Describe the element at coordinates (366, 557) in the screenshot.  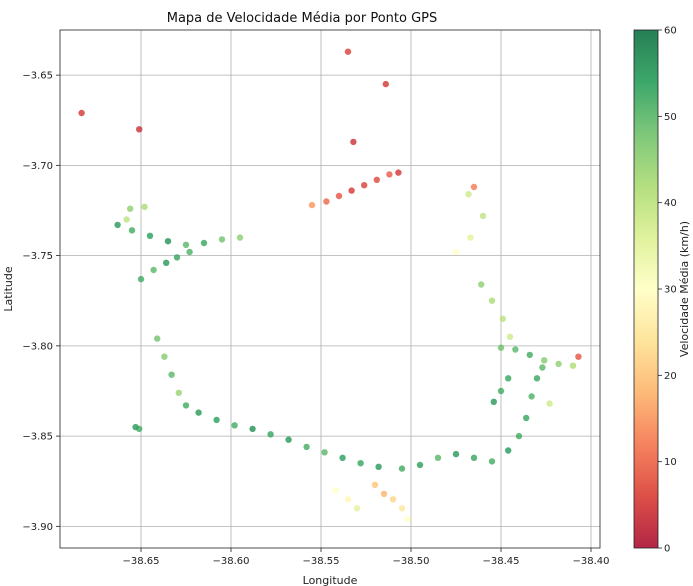
I see `x-axis-ticks: −38.65 −38.60 −38.55 −38.50 −38.45 −38.40` at that location.